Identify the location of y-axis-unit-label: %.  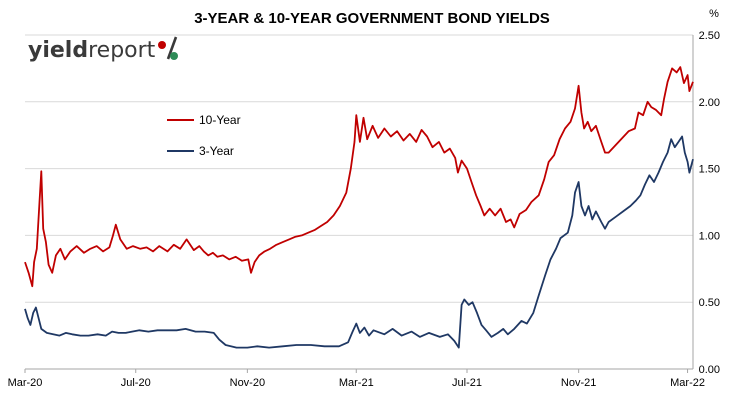
(714, 14).